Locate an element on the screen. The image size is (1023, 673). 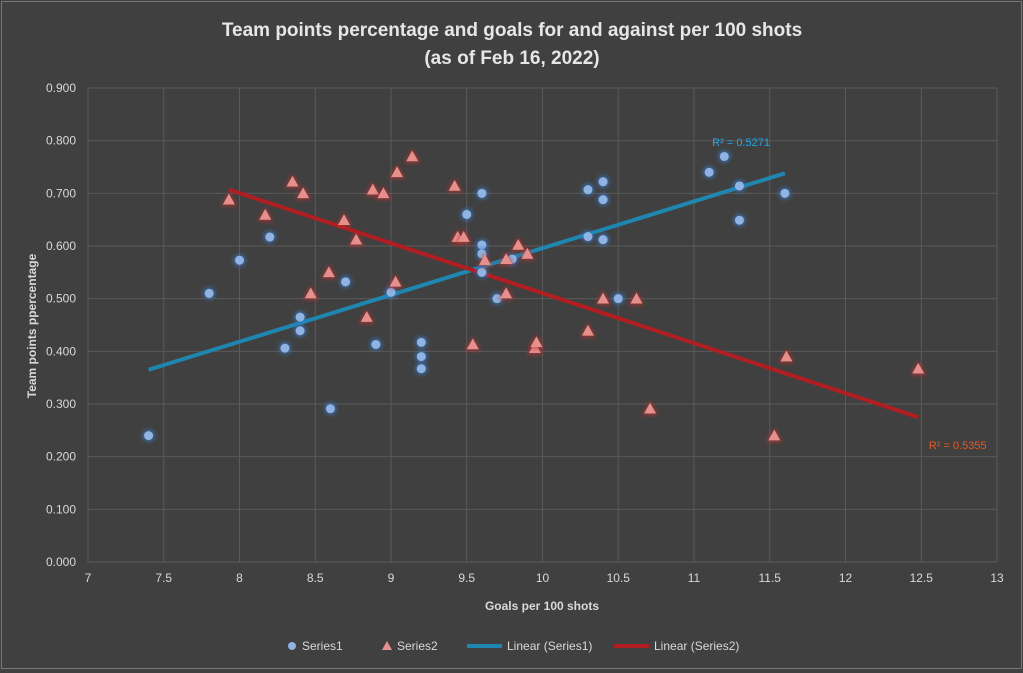
x-tick-label: 10 is located at coordinates (543, 578).